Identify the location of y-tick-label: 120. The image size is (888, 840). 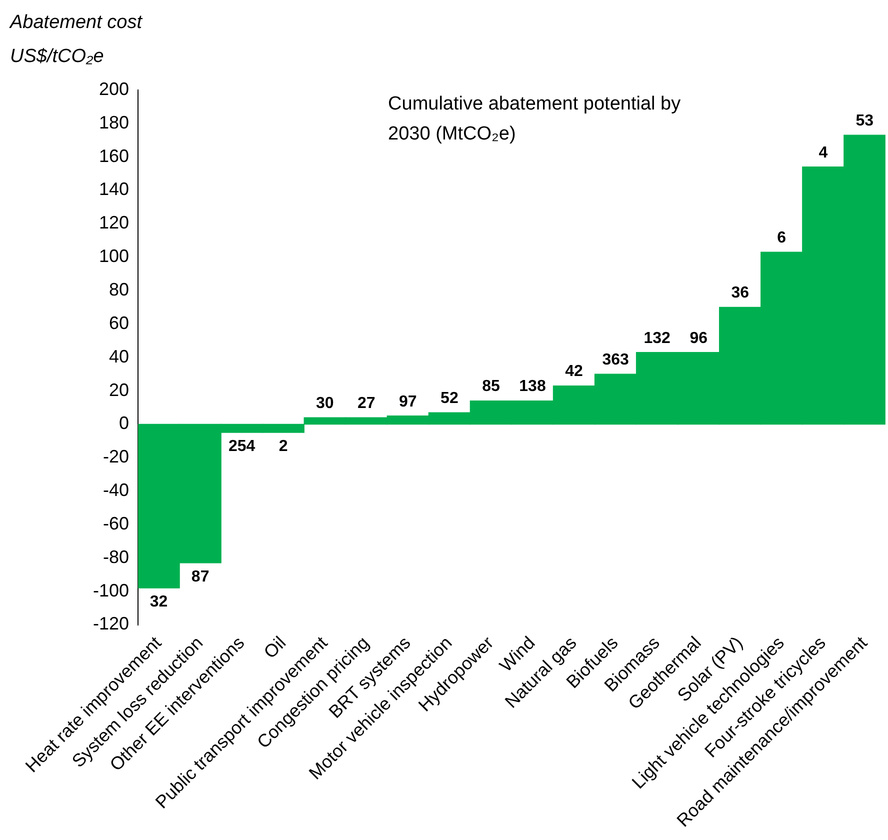
(114, 222).